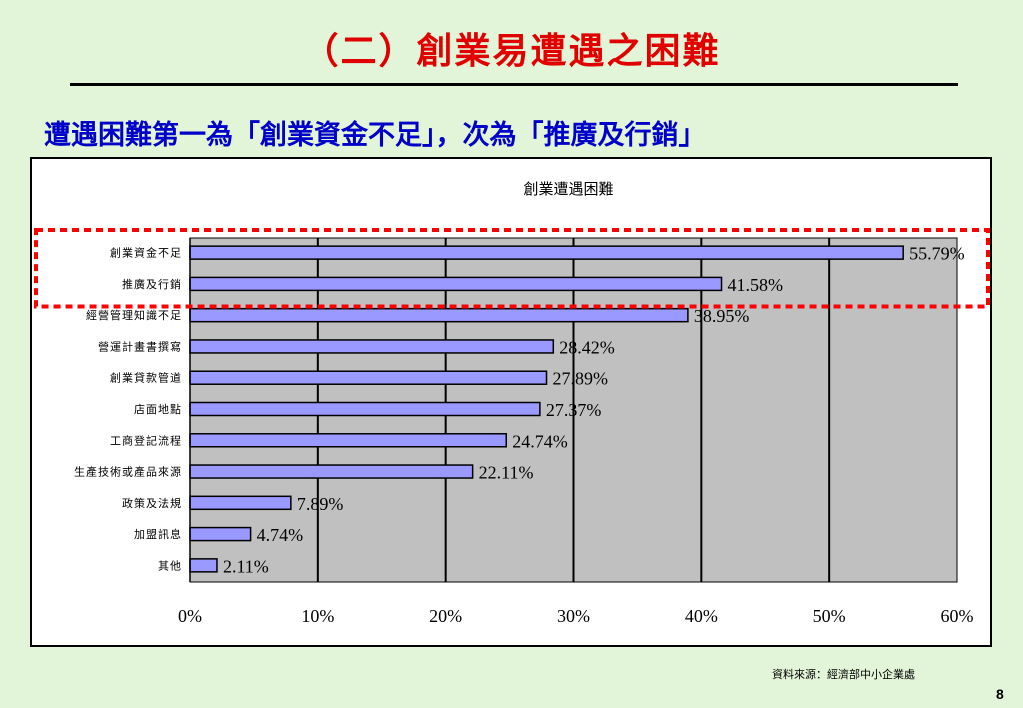 The width and height of the screenshot is (1023, 708). Describe the element at coordinates (146, 253) in the screenshot. I see `category-label: 創業資金不足` at that location.